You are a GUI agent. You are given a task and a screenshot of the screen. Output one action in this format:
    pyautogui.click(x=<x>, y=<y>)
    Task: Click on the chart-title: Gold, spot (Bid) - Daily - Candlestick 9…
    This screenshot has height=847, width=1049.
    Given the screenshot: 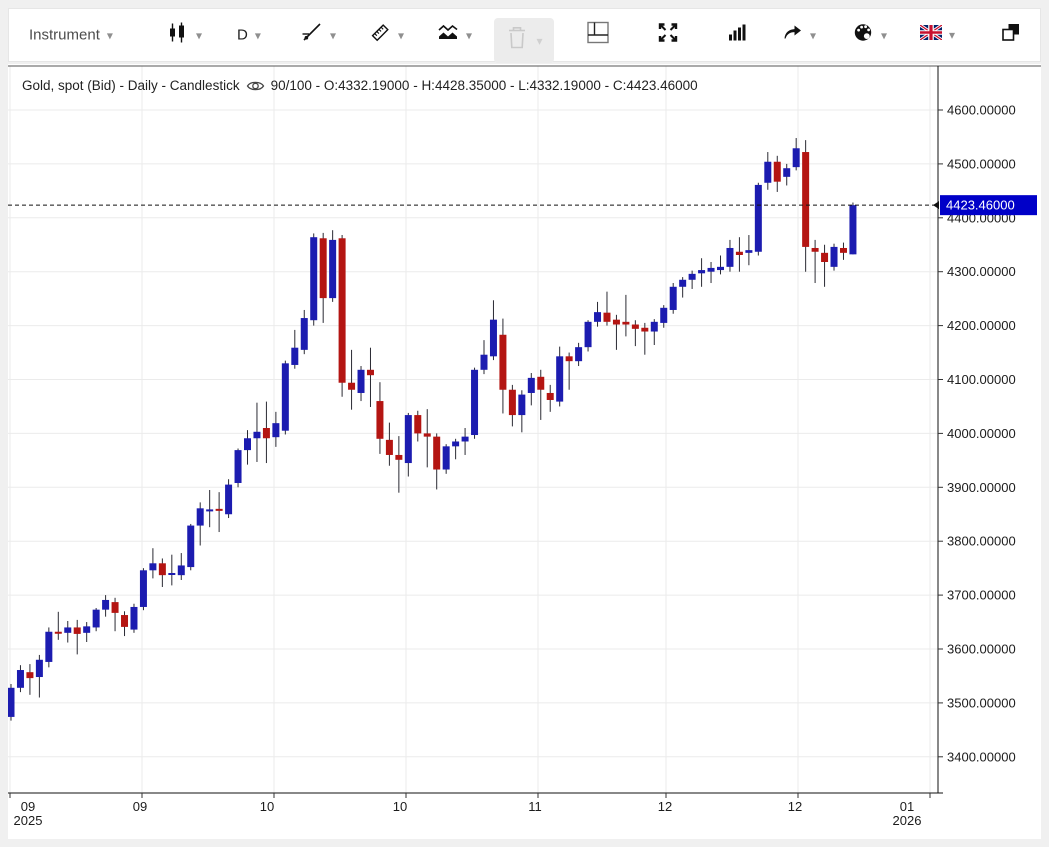 What is the action you would take?
    pyautogui.click(x=360, y=85)
    